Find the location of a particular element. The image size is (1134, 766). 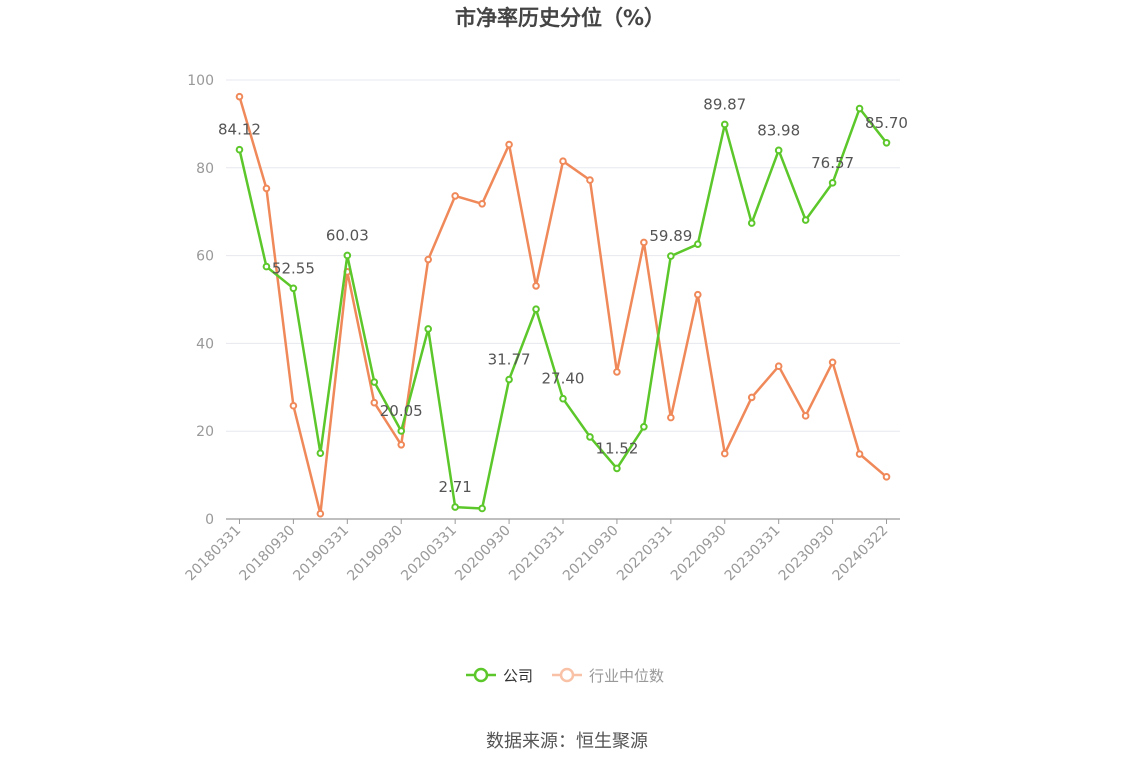

y-tick-label: 40 is located at coordinates (205, 344).